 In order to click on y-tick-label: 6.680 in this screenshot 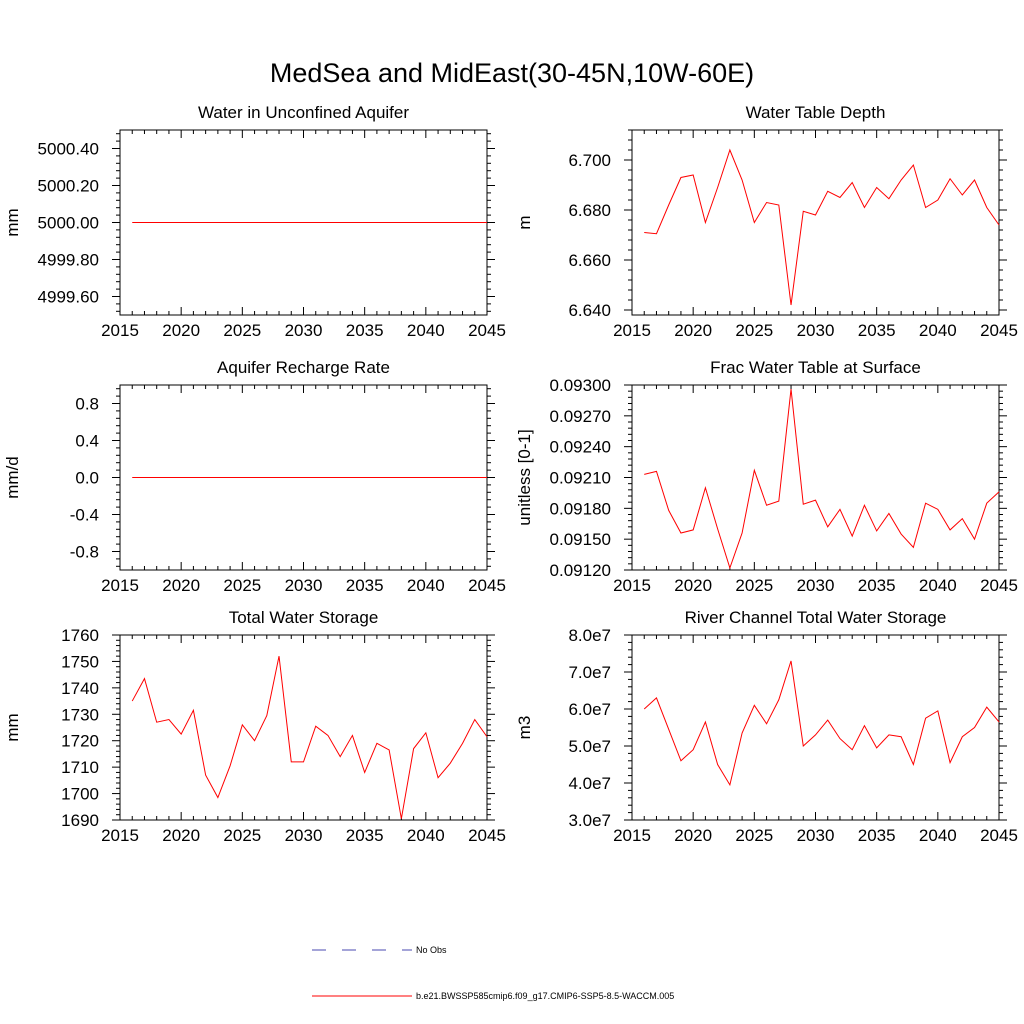, I will do `click(589, 210)`.